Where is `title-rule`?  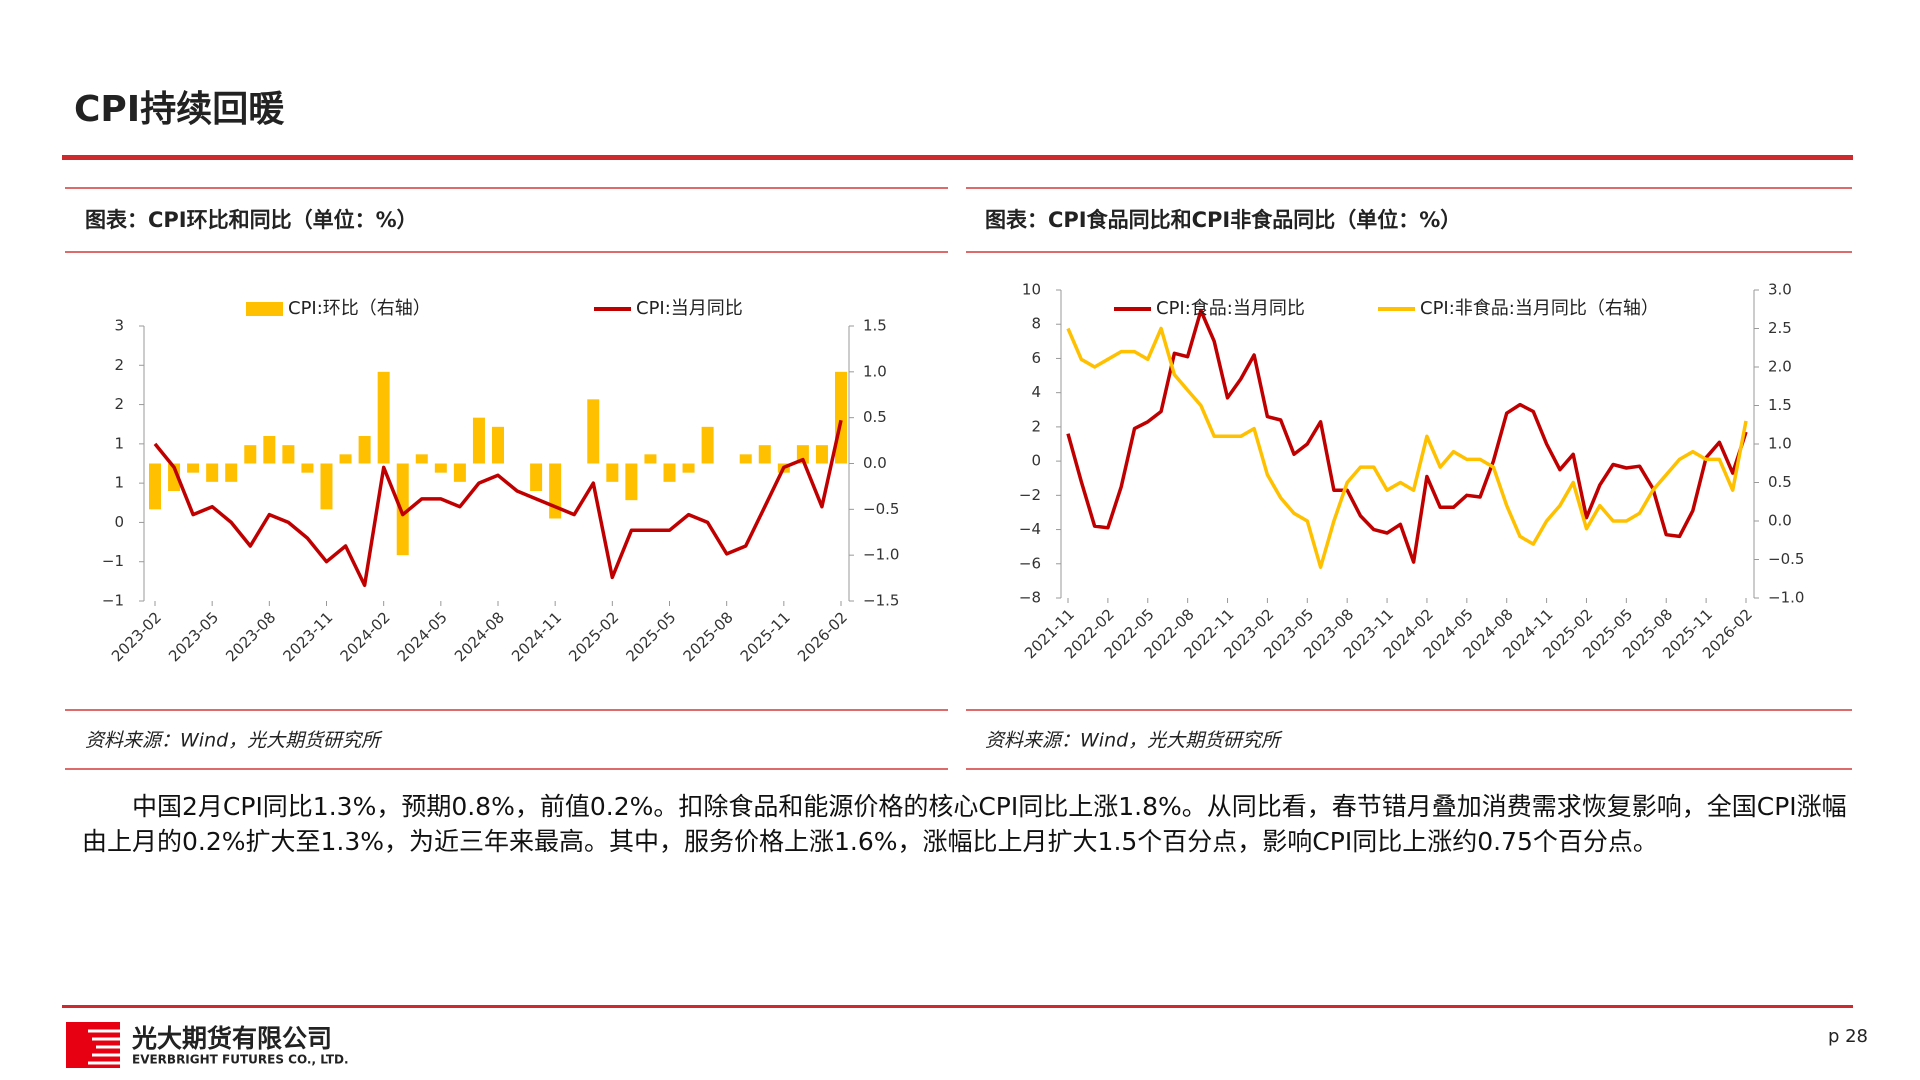 title-rule is located at coordinates (957, 157).